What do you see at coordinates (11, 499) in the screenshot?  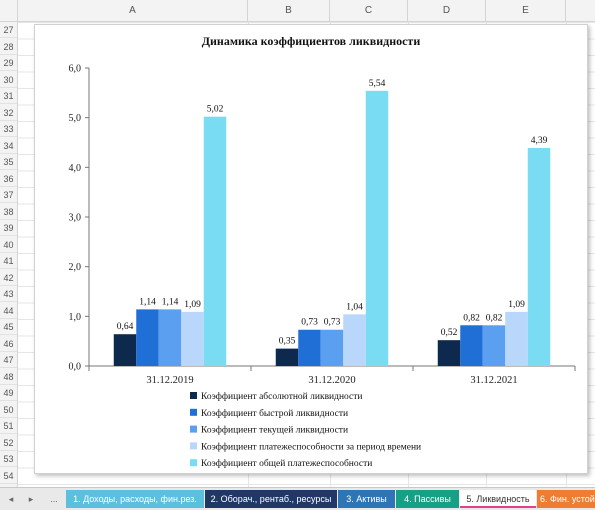 I see `prev-sheet-icon: ◂` at bounding box center [11, 499].